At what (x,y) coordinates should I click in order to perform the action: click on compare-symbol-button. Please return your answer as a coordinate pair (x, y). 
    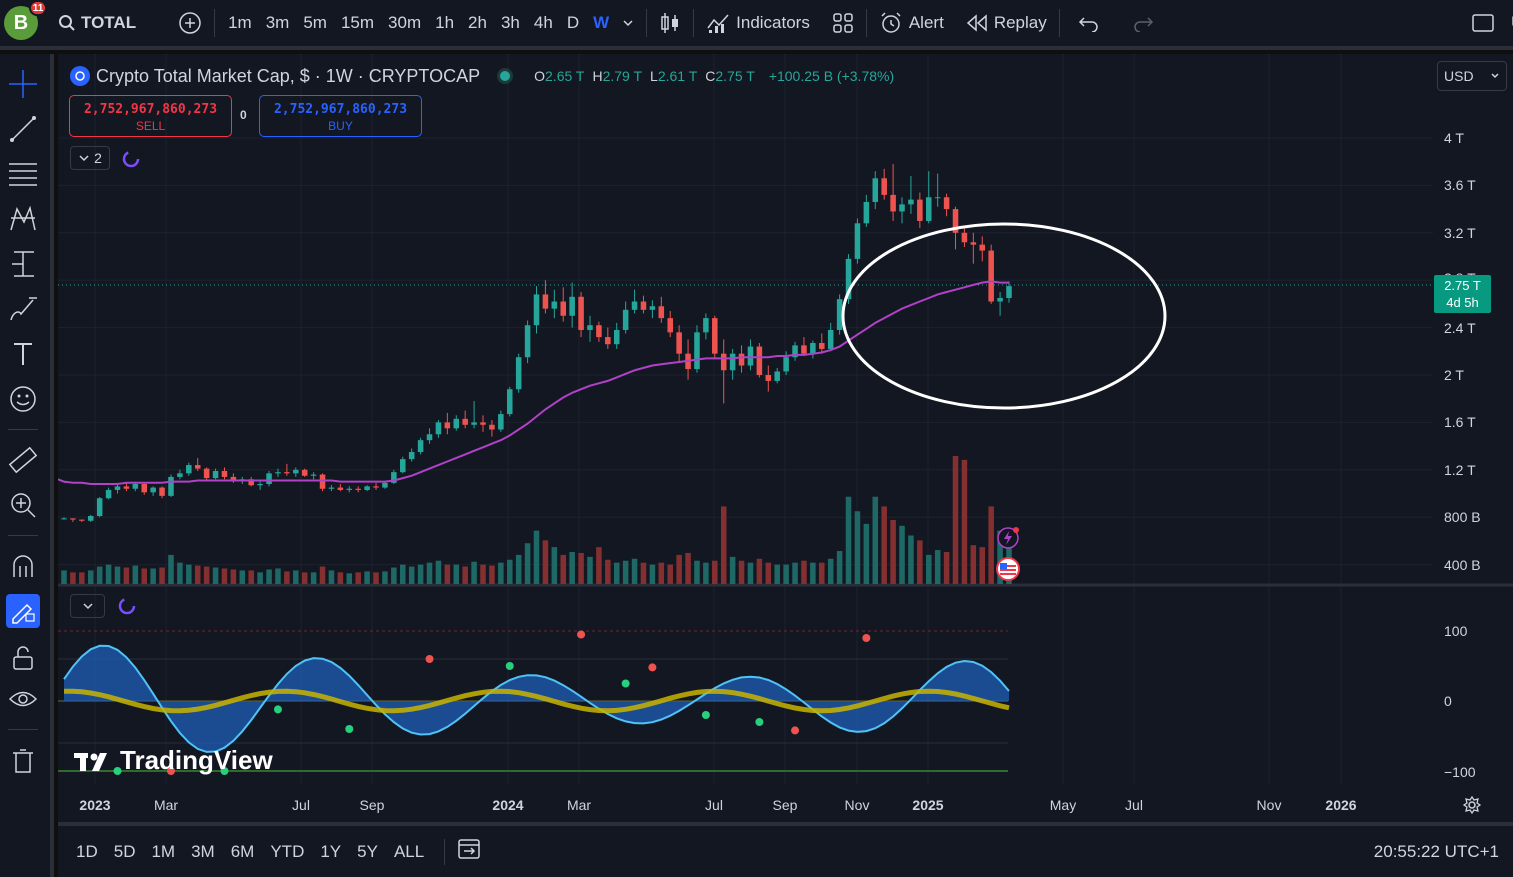
    Looking at the image, I should click on (190, 24).